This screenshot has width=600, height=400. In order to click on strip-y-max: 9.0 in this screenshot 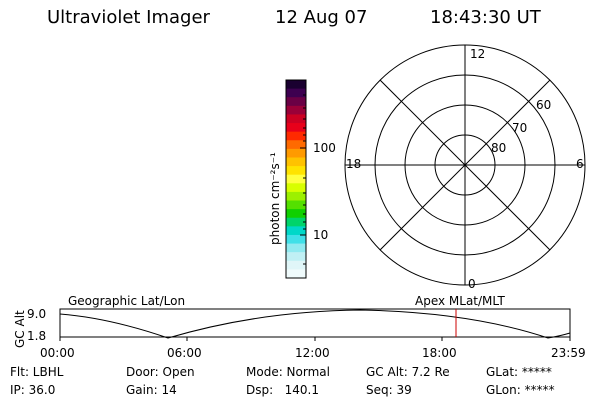, I will do `click(37, 314)`.